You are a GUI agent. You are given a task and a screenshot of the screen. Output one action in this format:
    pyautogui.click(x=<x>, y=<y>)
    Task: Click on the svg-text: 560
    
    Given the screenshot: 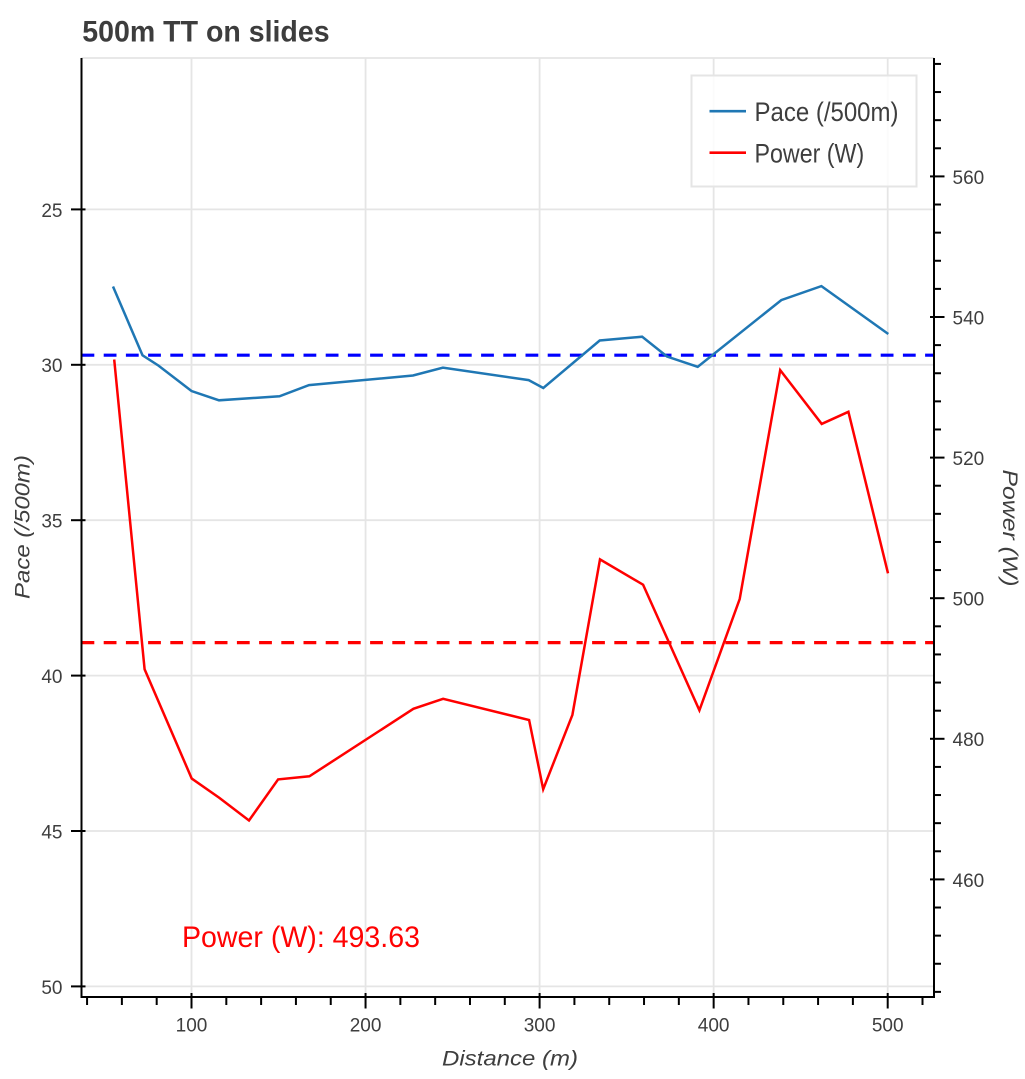 What is the action you would take?
    pyautogui.click(x=969, y=178)
    